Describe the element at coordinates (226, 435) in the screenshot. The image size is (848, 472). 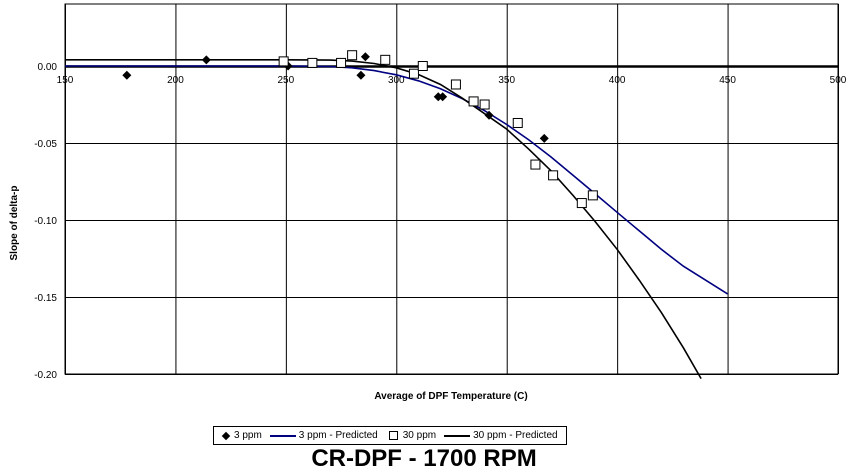
I see `diamond-marker-icon` at that location.